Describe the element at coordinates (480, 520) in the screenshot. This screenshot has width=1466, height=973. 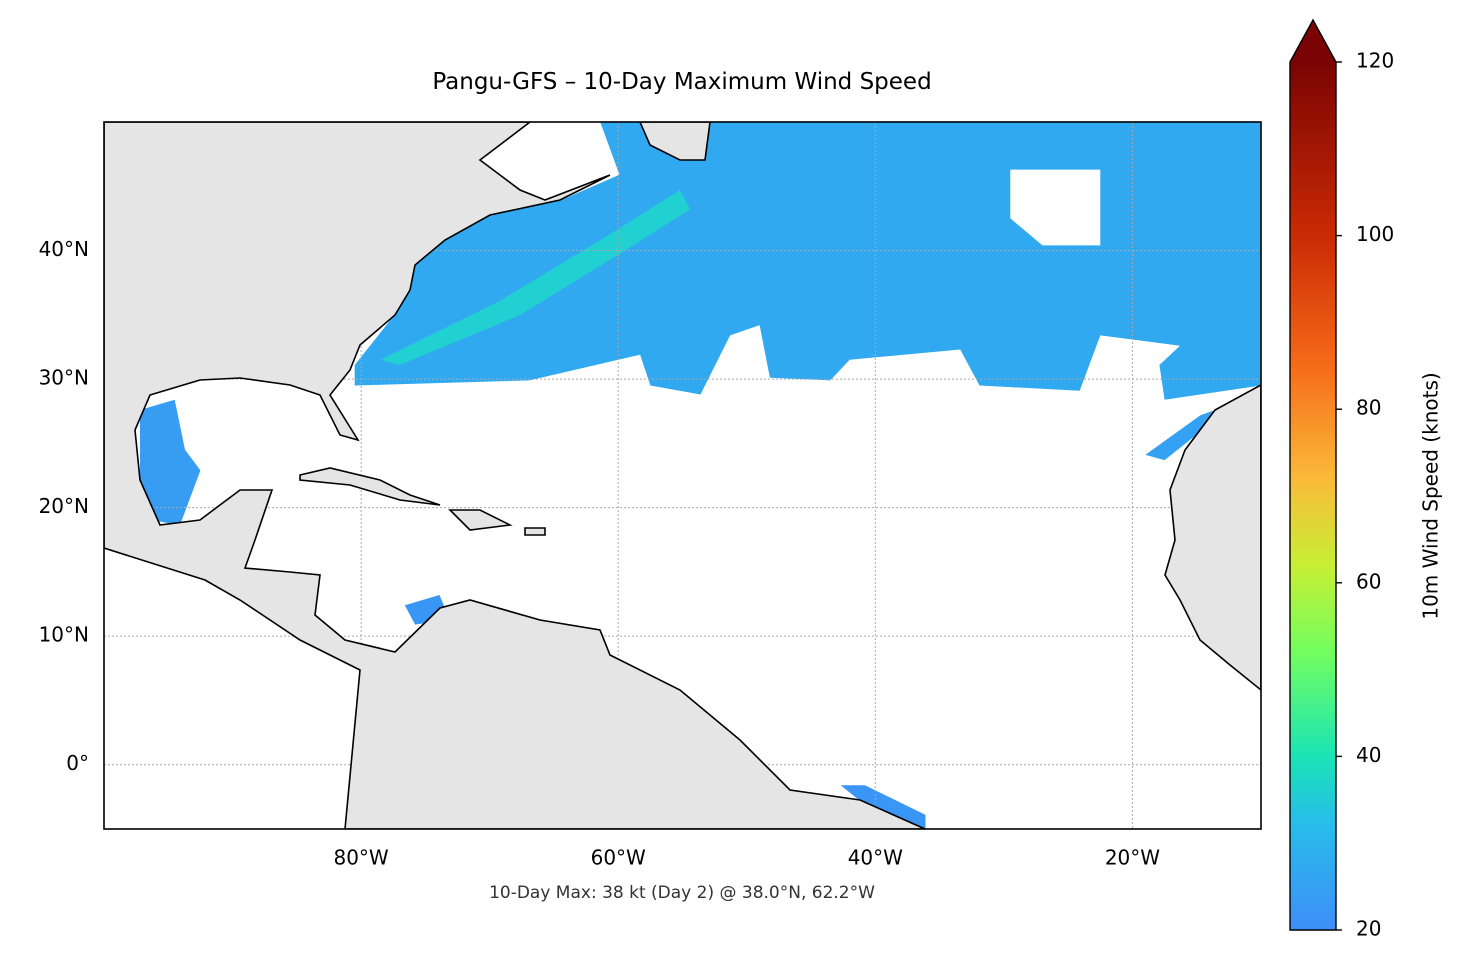
I see `hispaniola` at that location.